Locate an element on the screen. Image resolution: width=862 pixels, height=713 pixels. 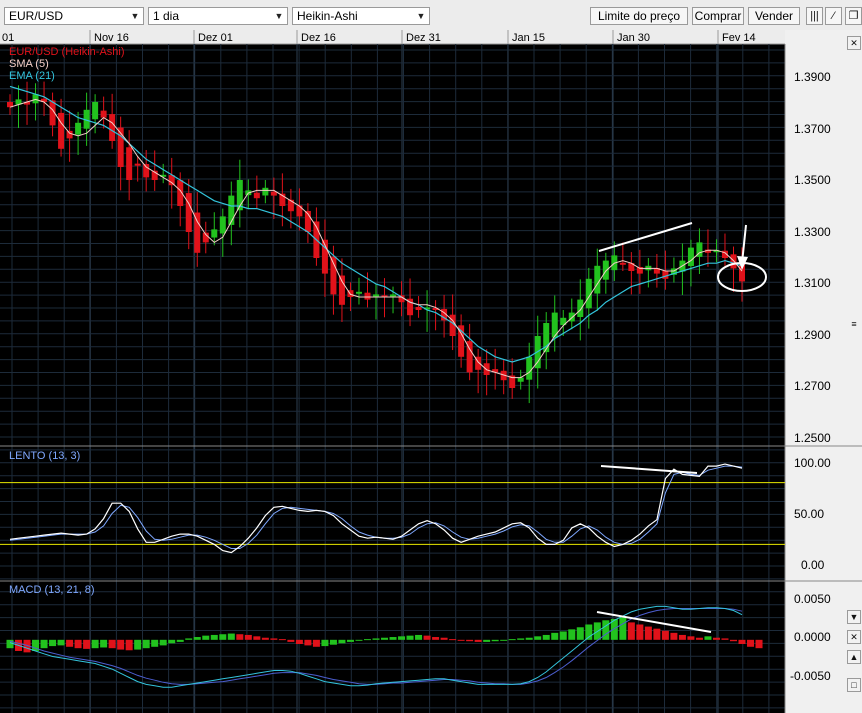
stochastic-tick: 50.00 is located at coordinates (809, 514).